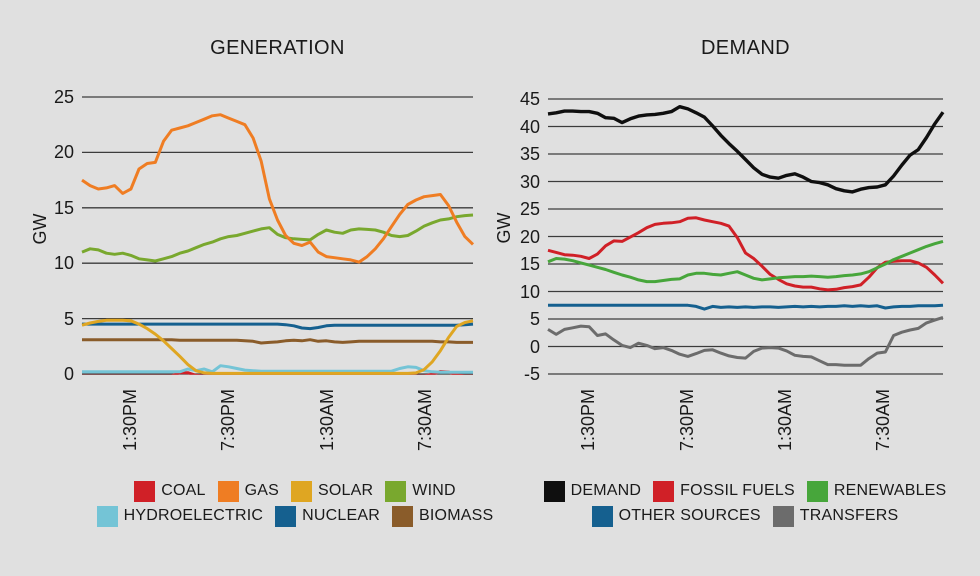 The image size is (980, 576). I want to click on legend-label: HYDROELECTRIC, so click(193, 515).